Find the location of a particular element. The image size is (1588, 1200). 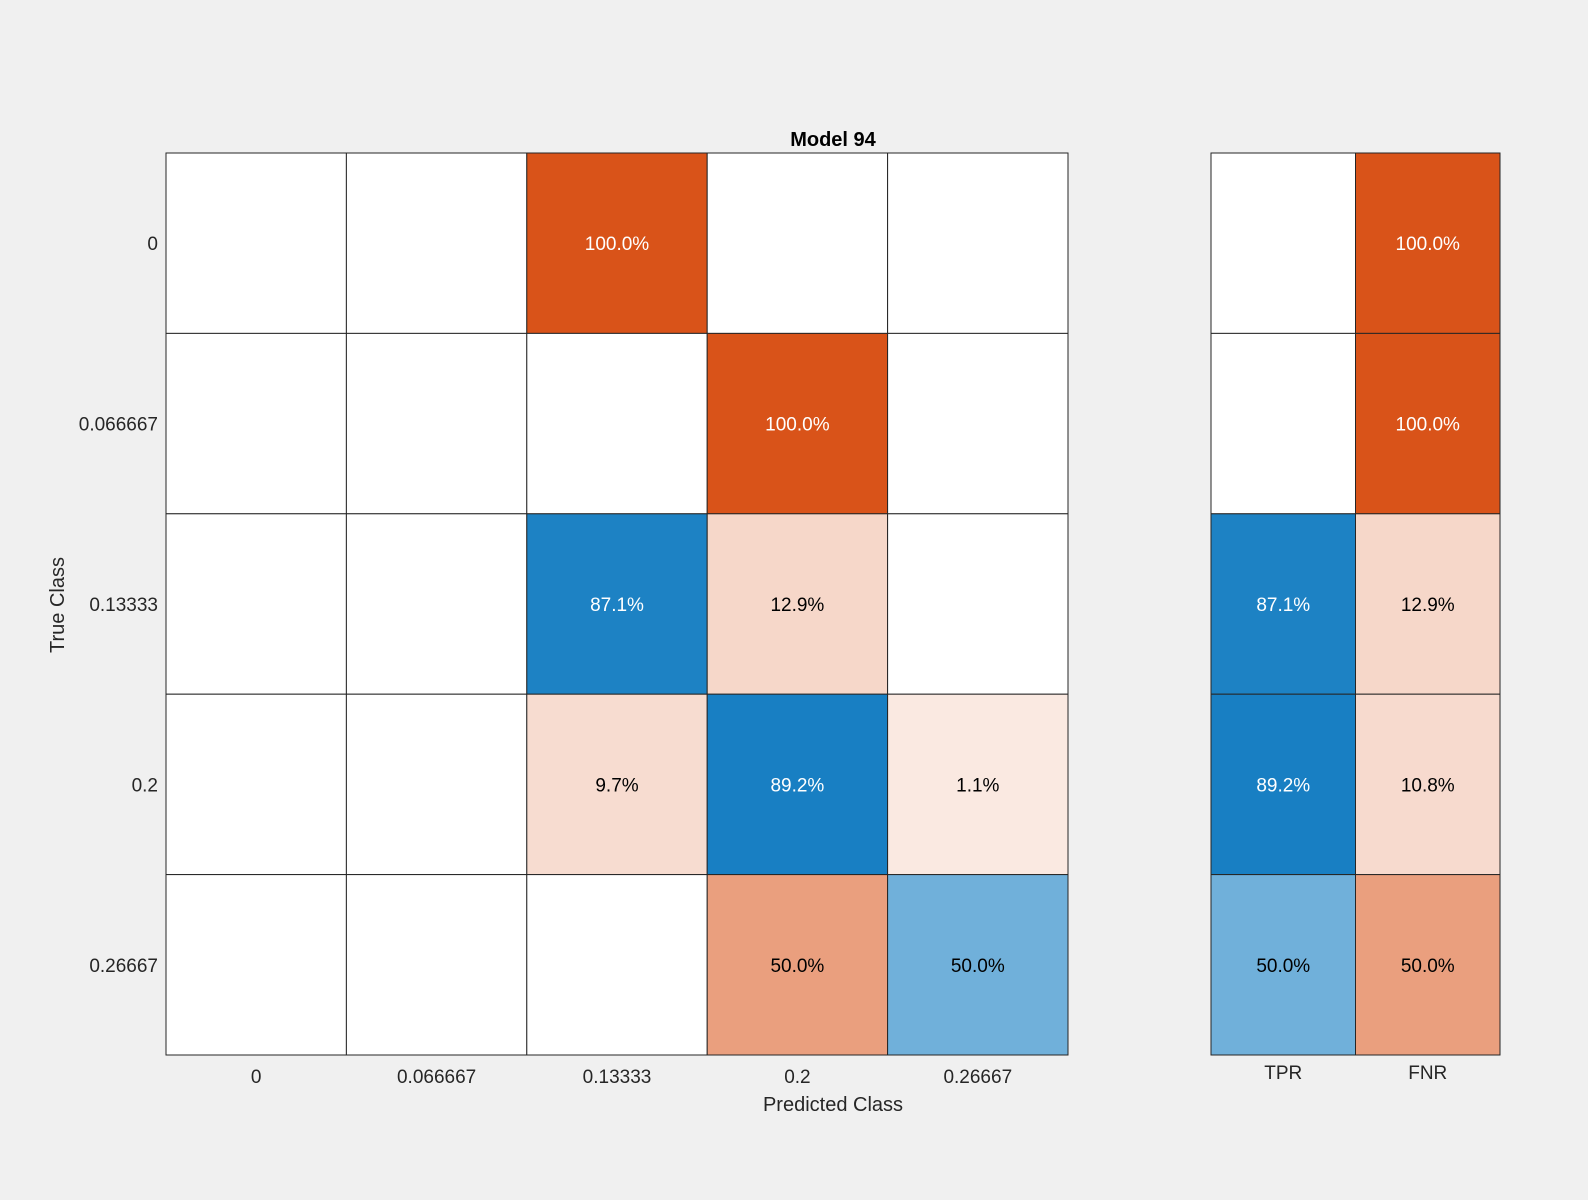

x-tick-label: 0.26667 is located at coordinates (977, 1077).